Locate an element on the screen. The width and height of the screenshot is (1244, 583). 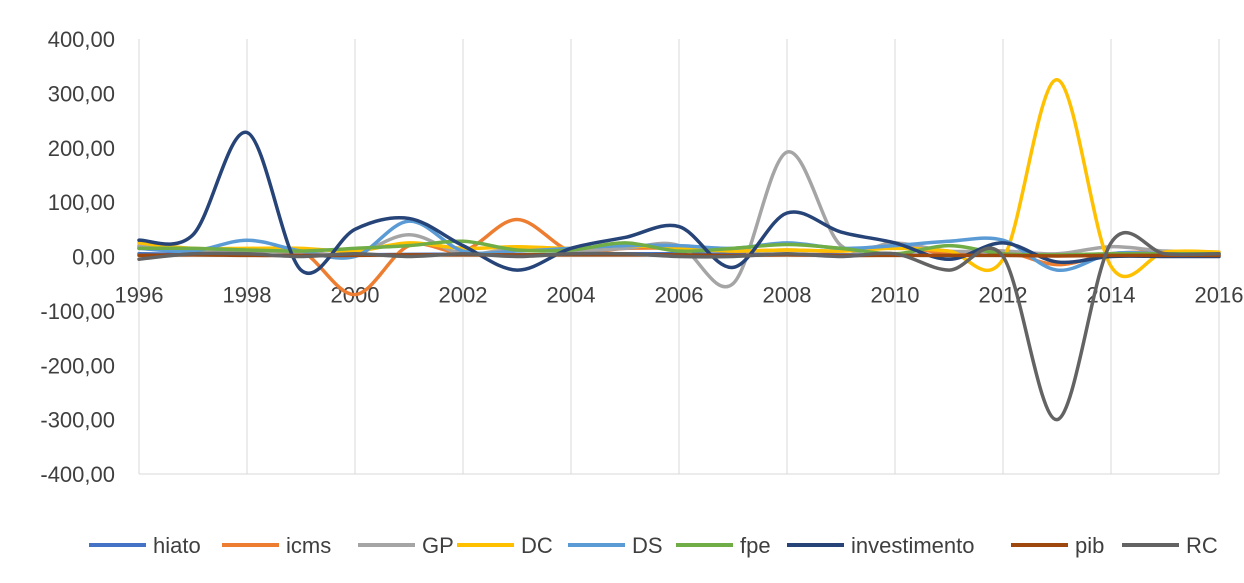
y-tick-label: 300,00 is located at coordinates (81, 93).